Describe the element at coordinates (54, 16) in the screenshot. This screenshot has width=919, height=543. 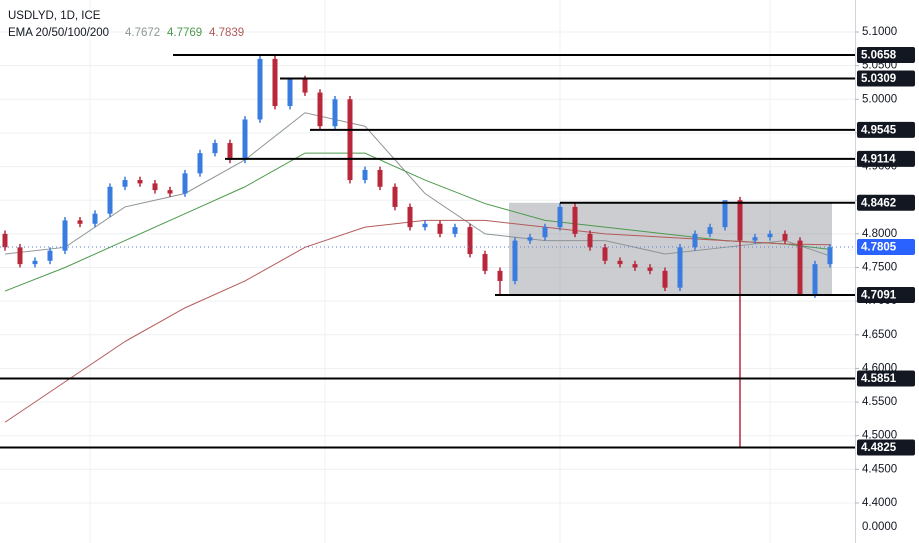
I see `symbol: USDLYD, 1D, ICE` at that location.